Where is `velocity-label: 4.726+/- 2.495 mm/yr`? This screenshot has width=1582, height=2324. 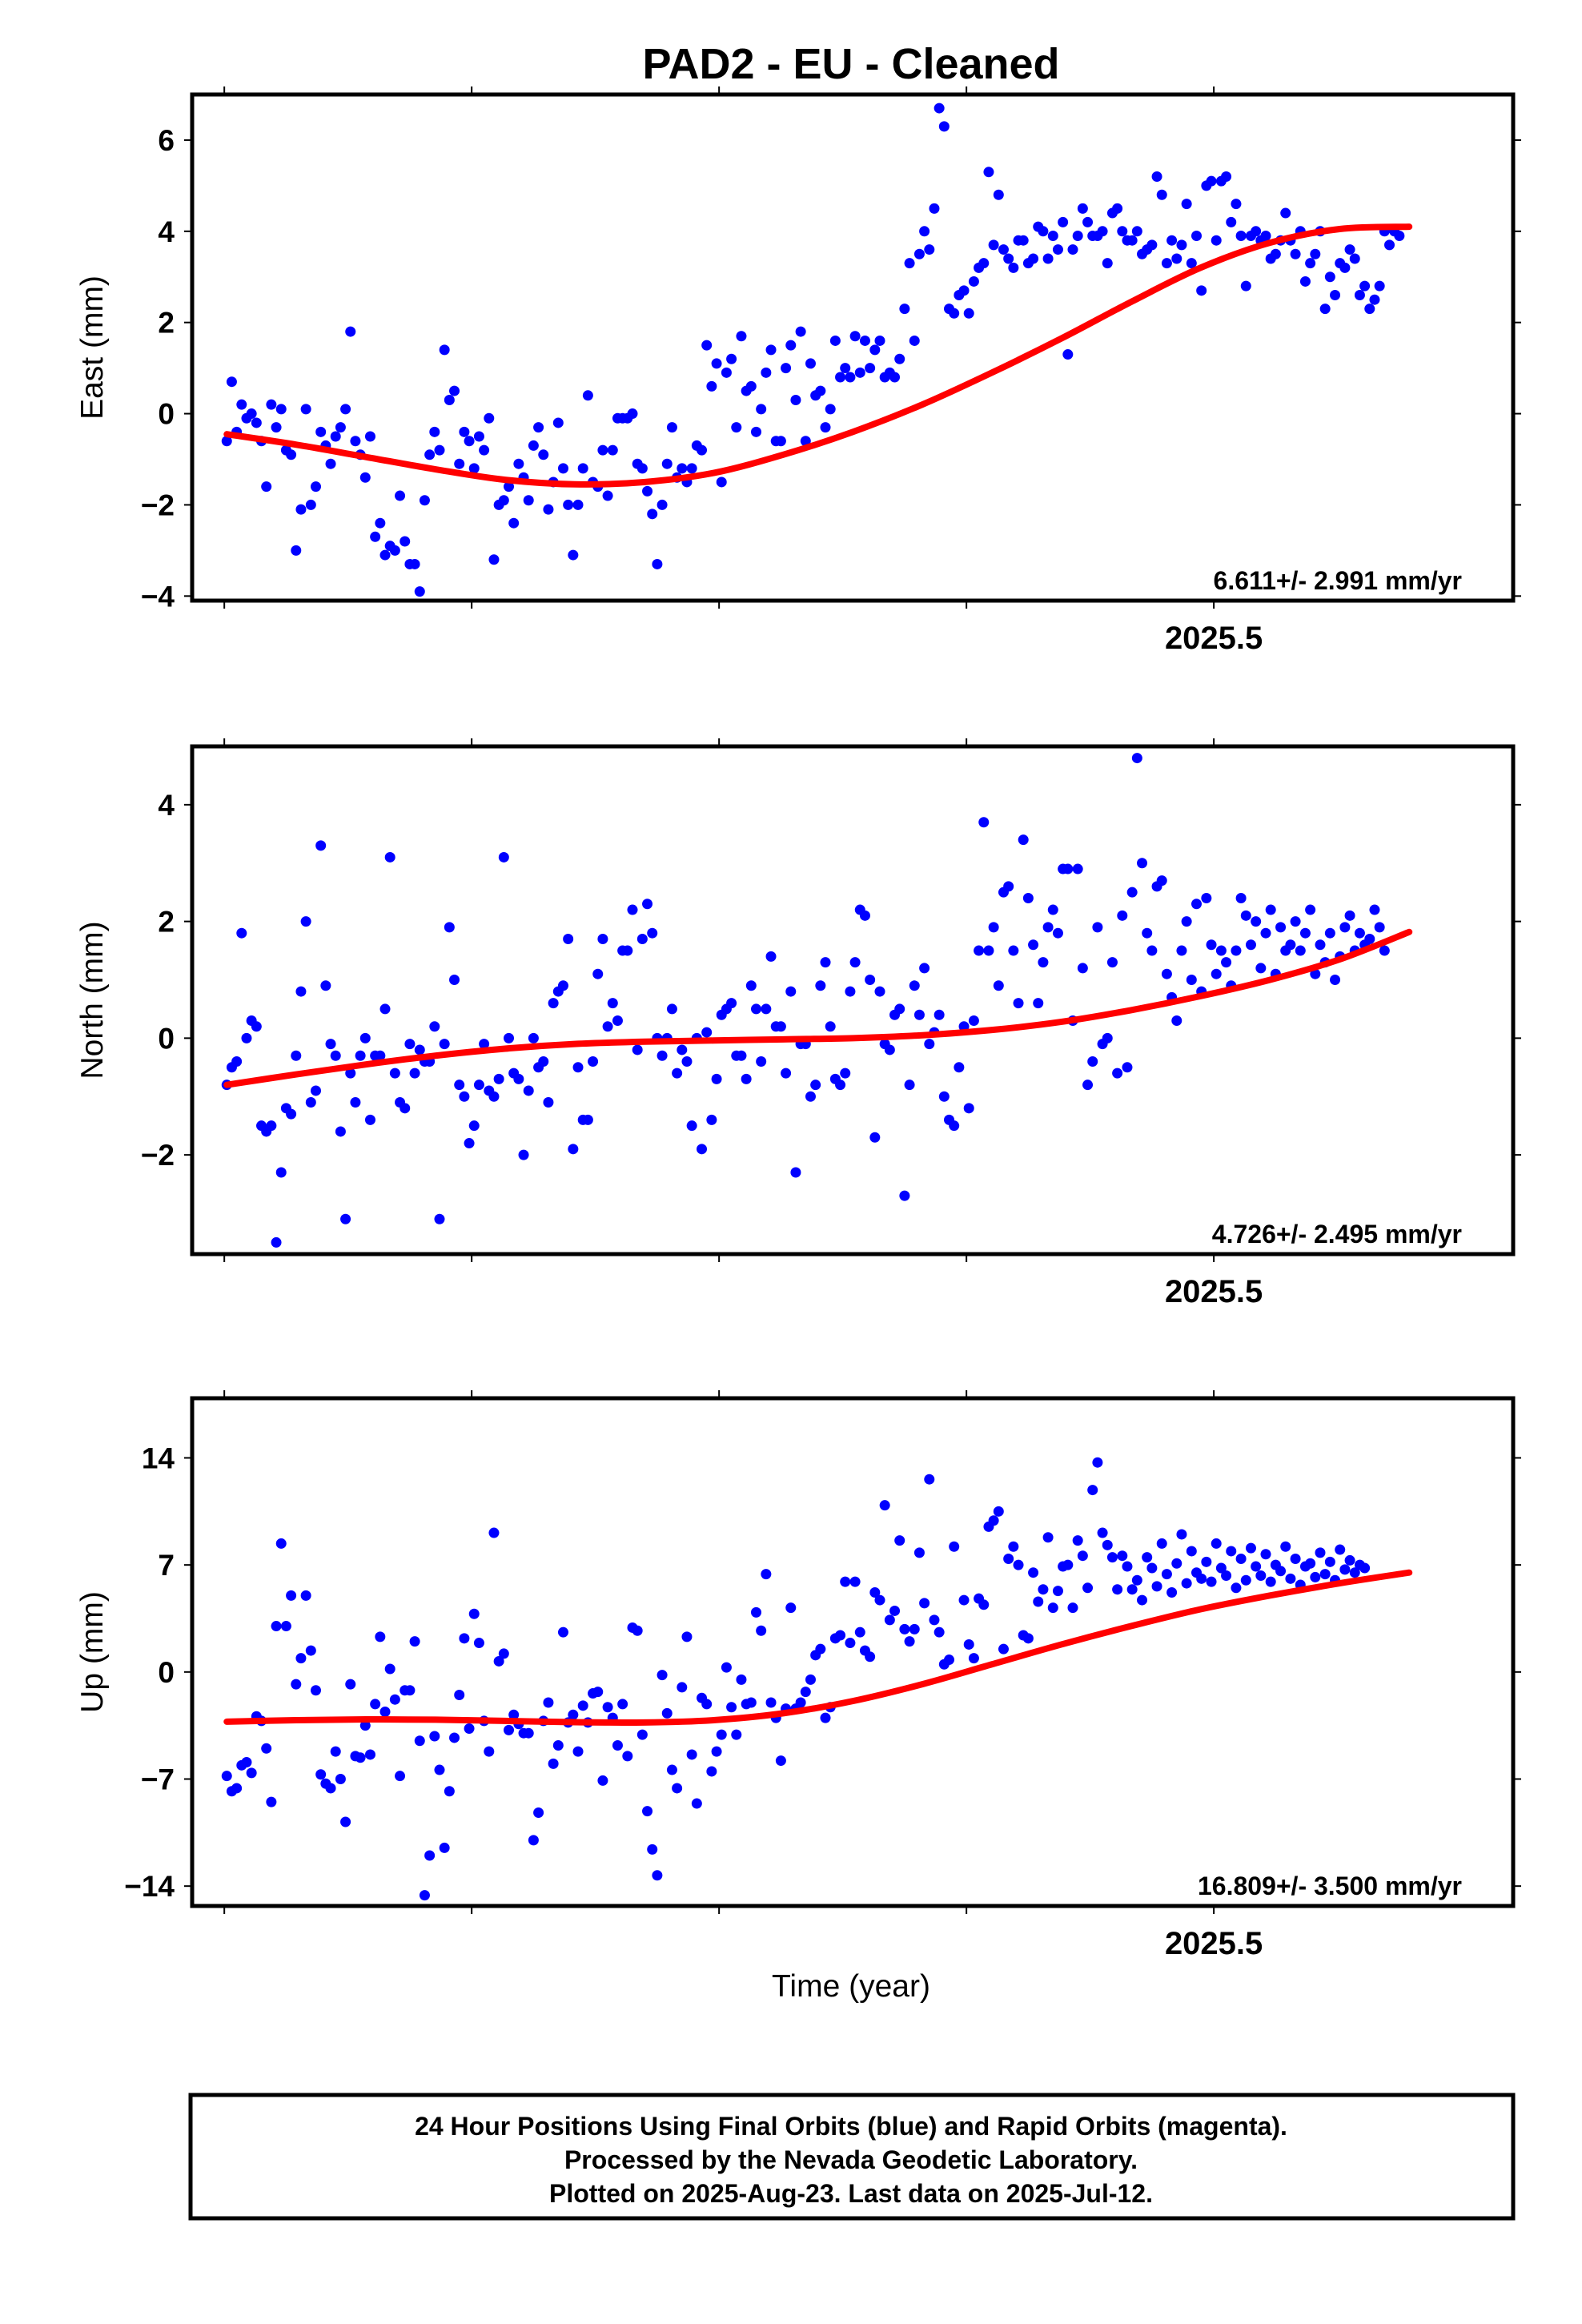 velocity-label: 4.726+/- 2.495 mm/yr is located at coordinates (1337, 1234).